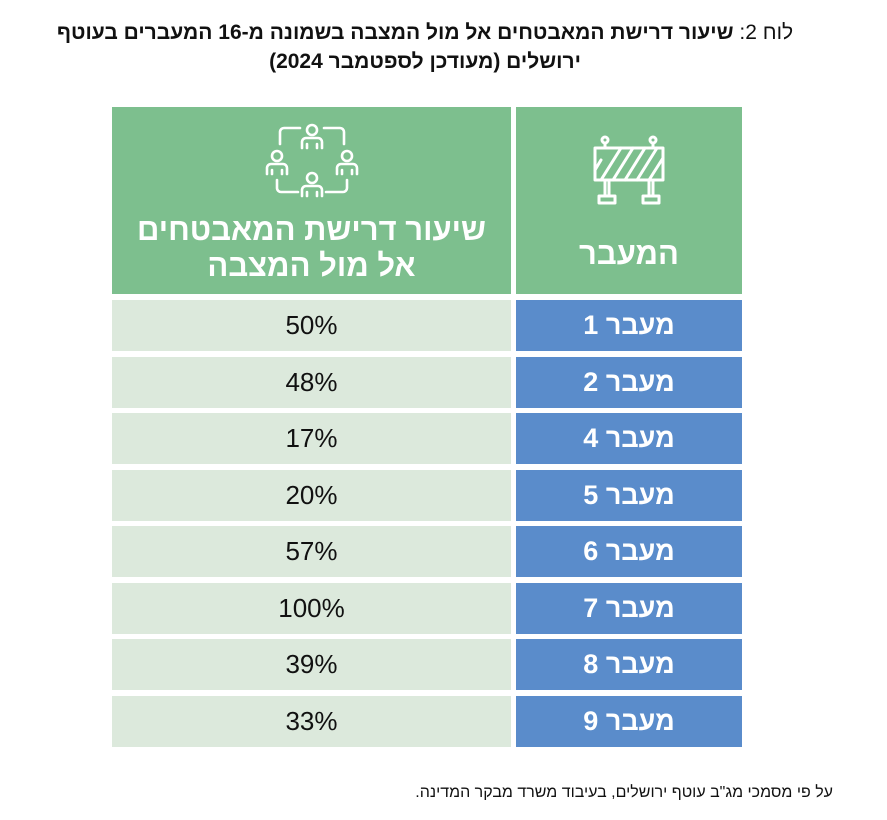 The image size is (887, 820). I want to click on ratio-cell: 100%, so click(311, 608).